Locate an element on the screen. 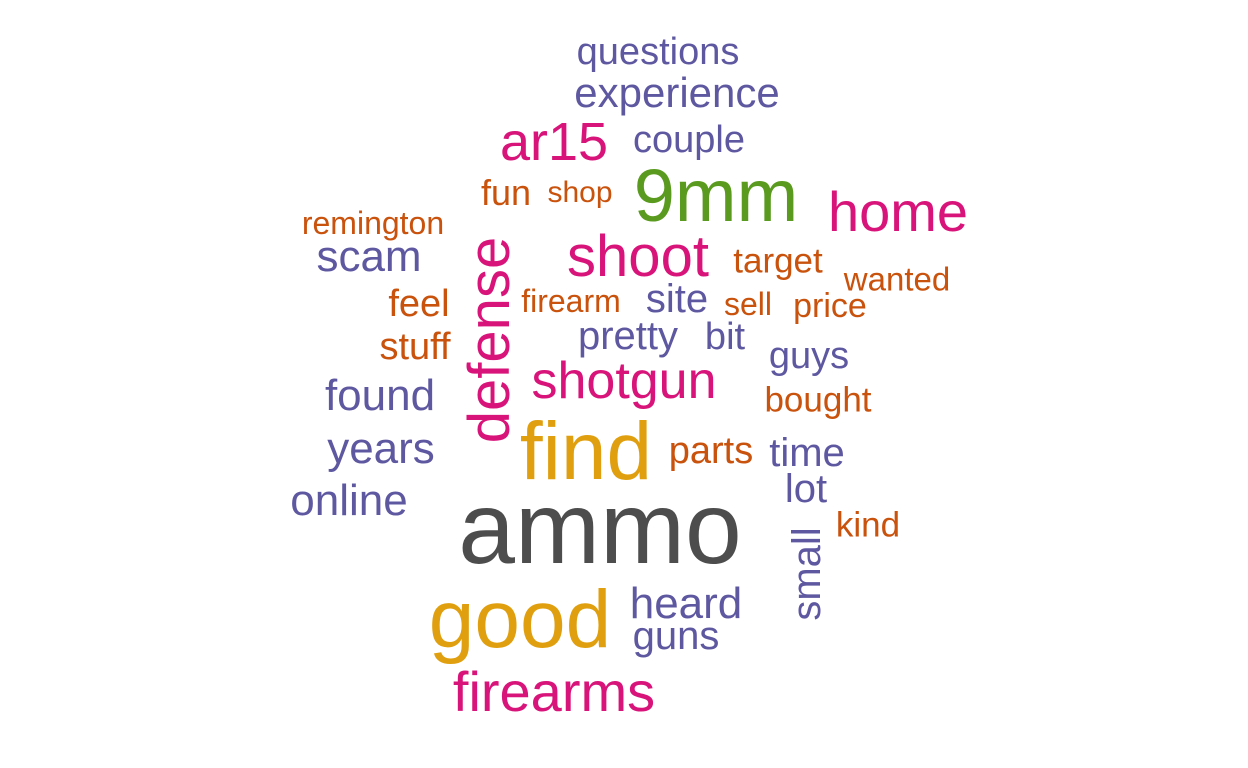 The image size is (1248, 768). word-couple: couple is located at coordinates (689, 140).